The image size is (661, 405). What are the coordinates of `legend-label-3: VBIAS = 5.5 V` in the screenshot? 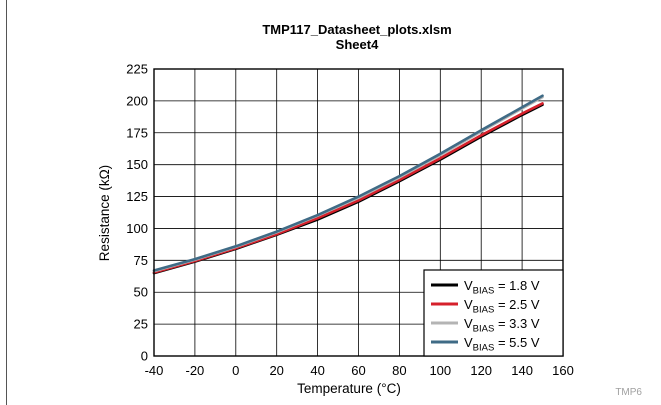 It's located at (502, 344).